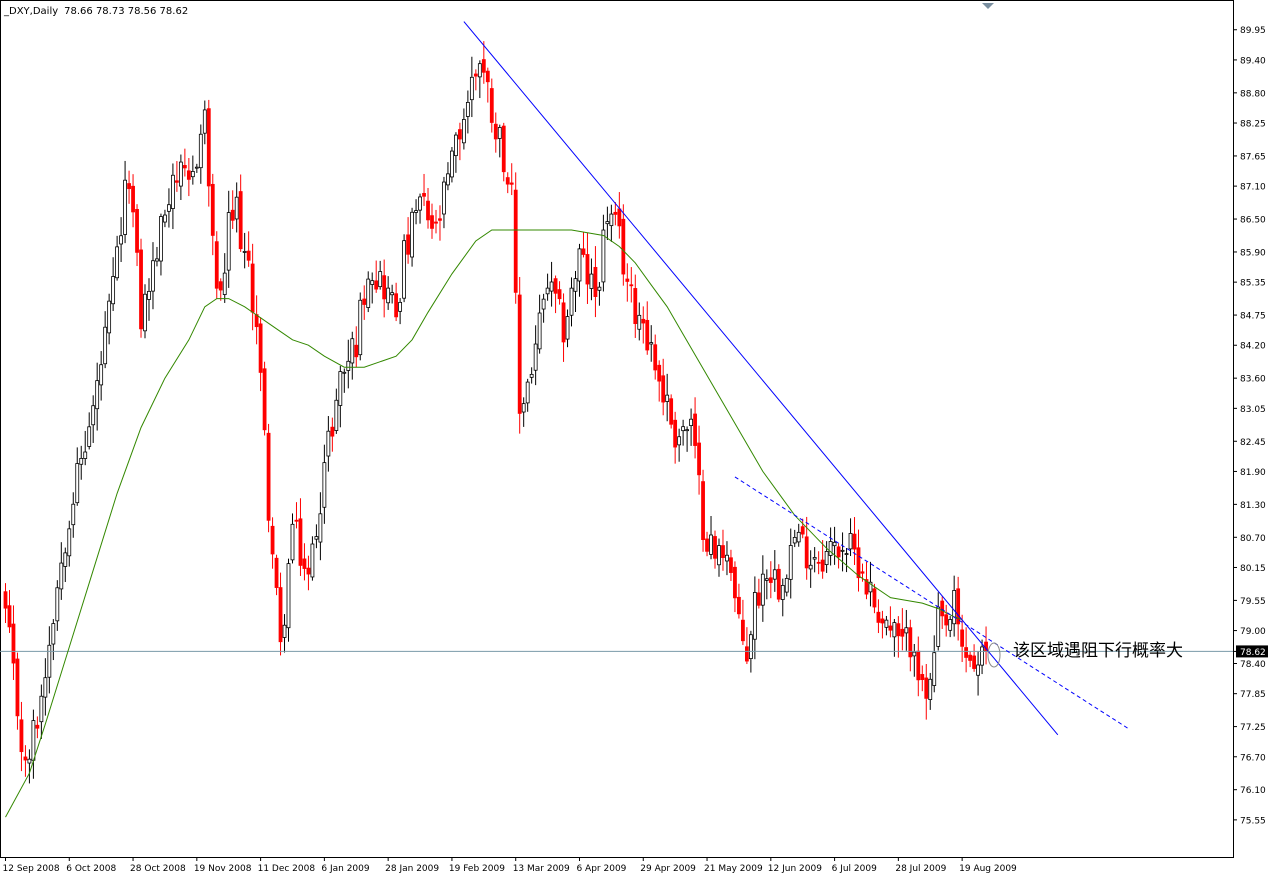  I want to click on shift-marker-icon, so click(988, 6).